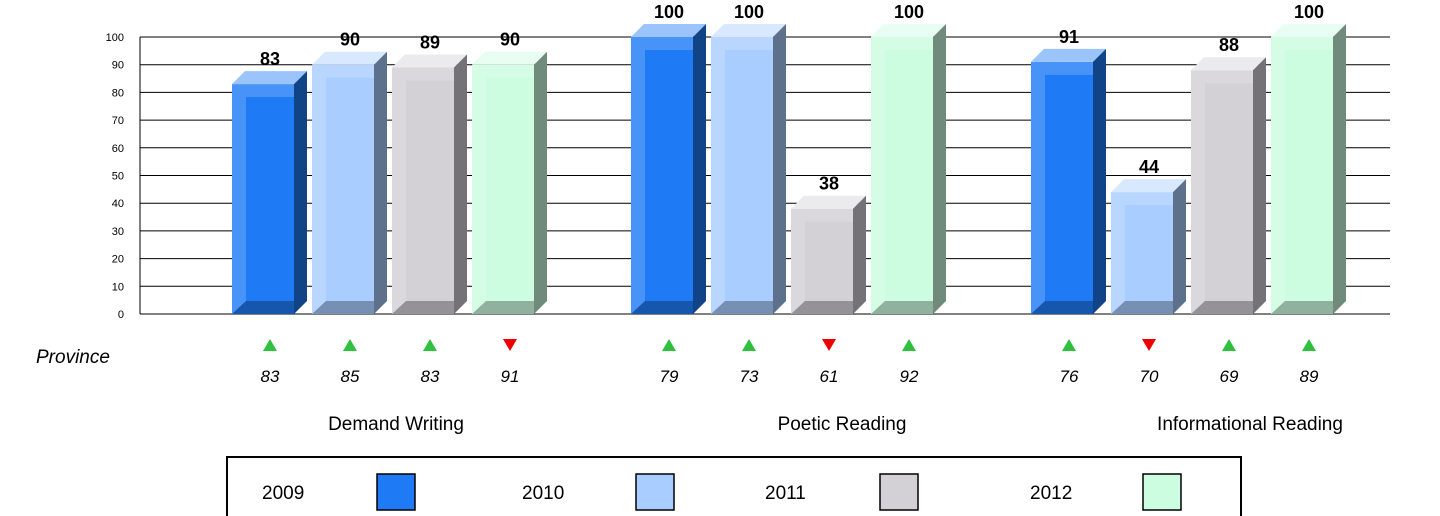 This screenshot has height=516, width=1440. Describe the element at coordinates (785, 493) in the screenshot. I see `legend-label: 2011` at that location.